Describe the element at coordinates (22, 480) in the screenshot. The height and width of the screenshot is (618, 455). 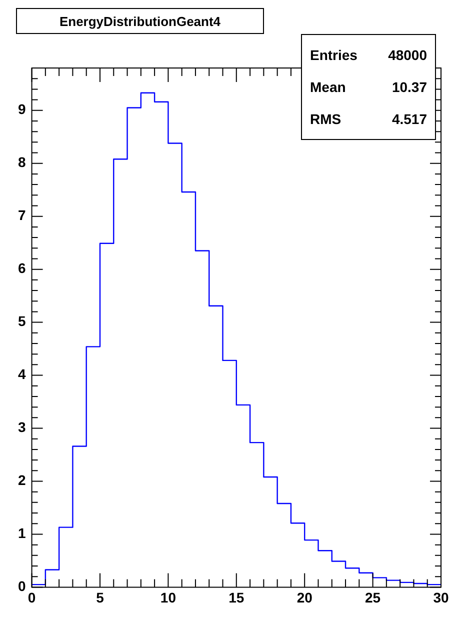
I see `y-tick-label: 2` at that location.